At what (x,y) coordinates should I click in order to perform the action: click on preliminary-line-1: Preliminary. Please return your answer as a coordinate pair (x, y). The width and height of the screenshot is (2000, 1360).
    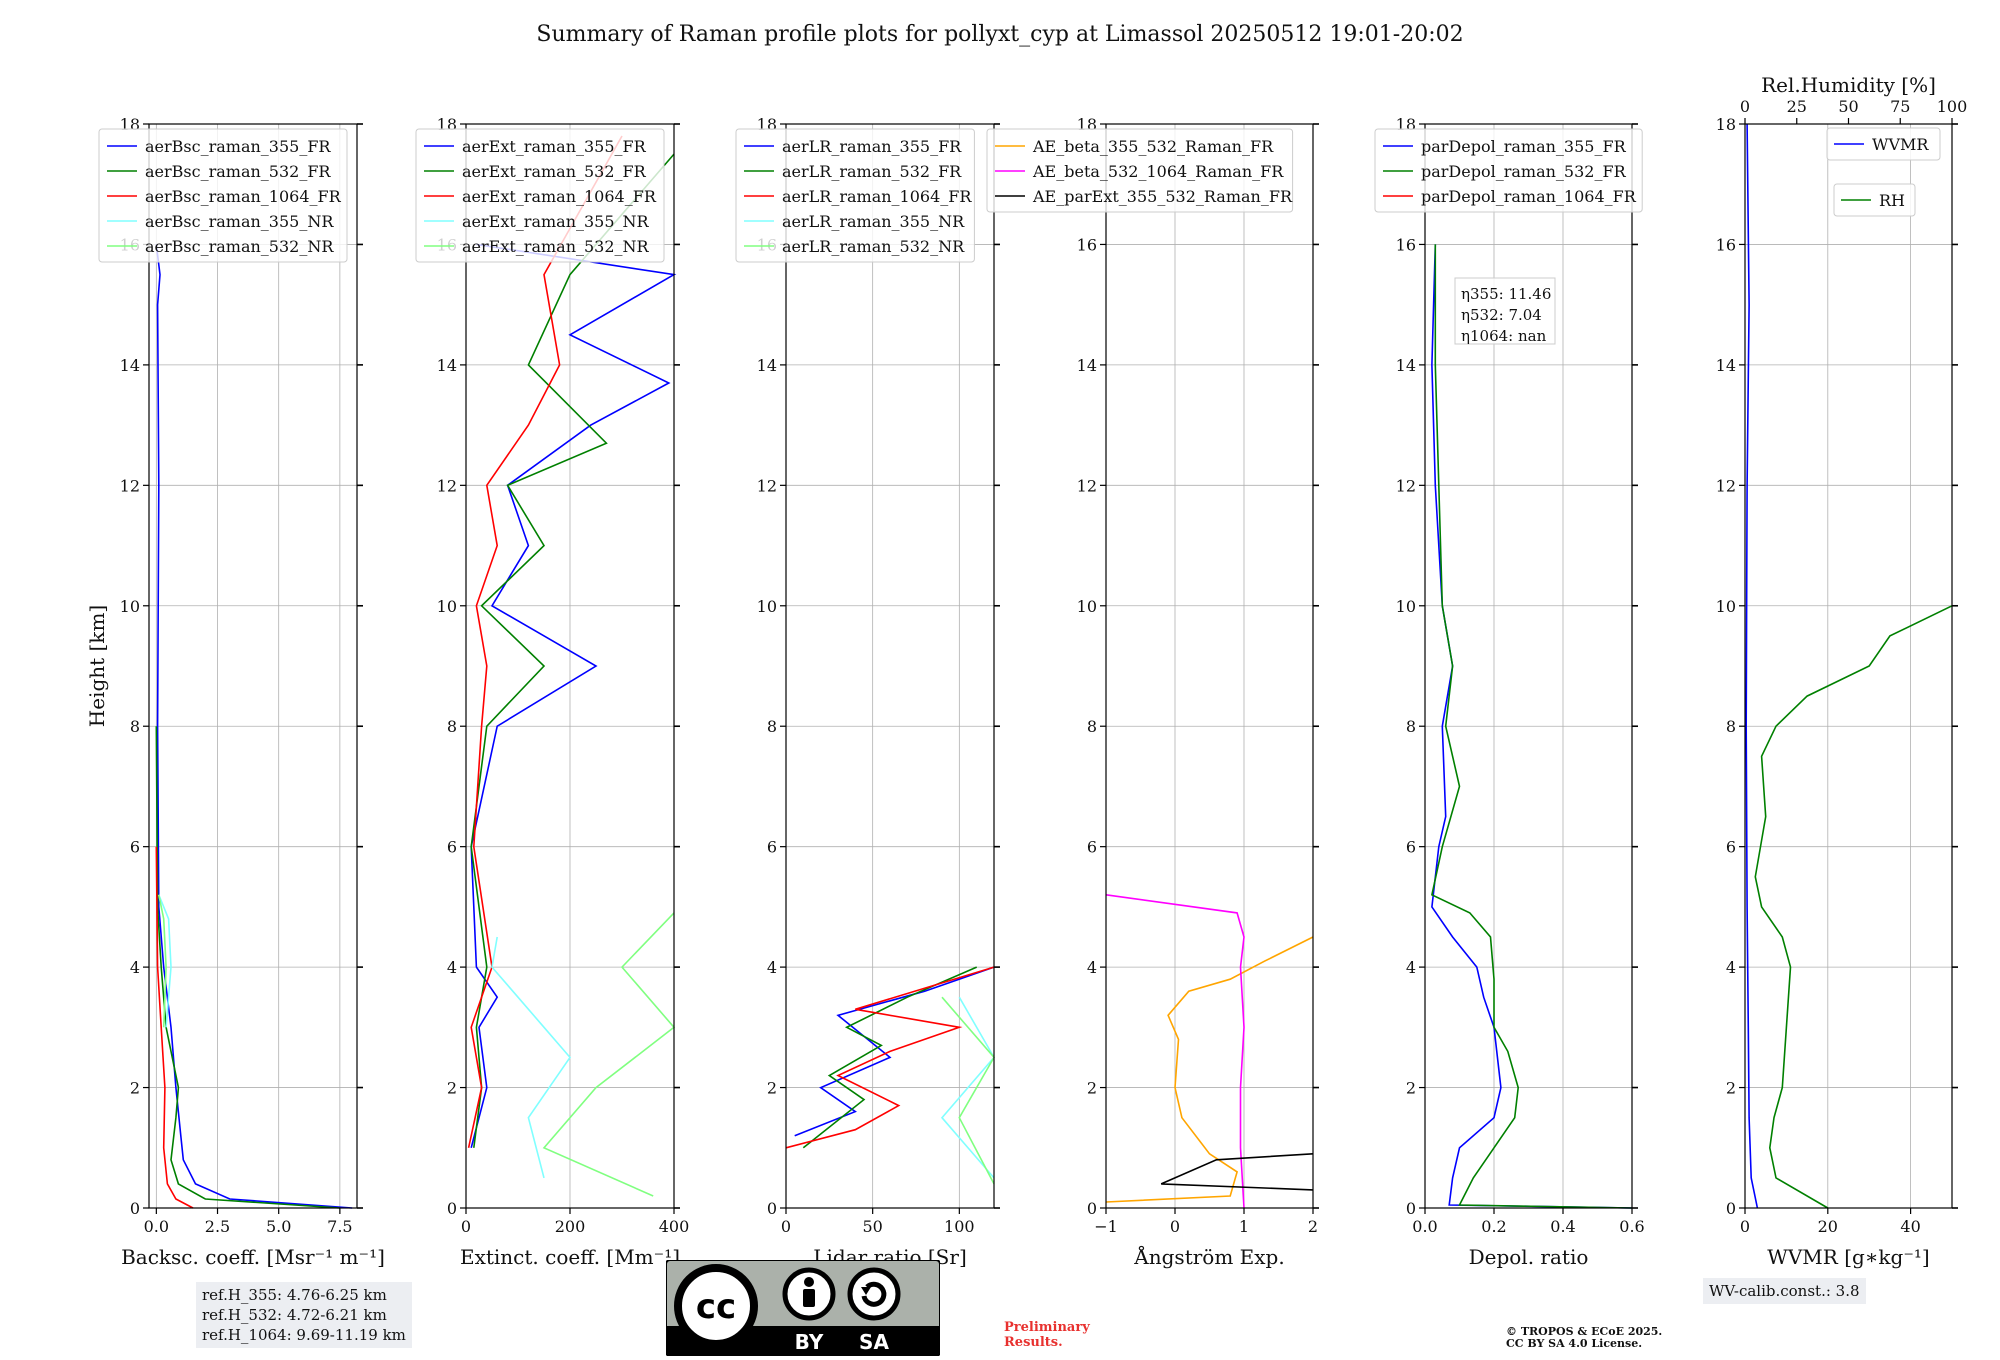
    Looking at the image, I should click on (1047, 1327).